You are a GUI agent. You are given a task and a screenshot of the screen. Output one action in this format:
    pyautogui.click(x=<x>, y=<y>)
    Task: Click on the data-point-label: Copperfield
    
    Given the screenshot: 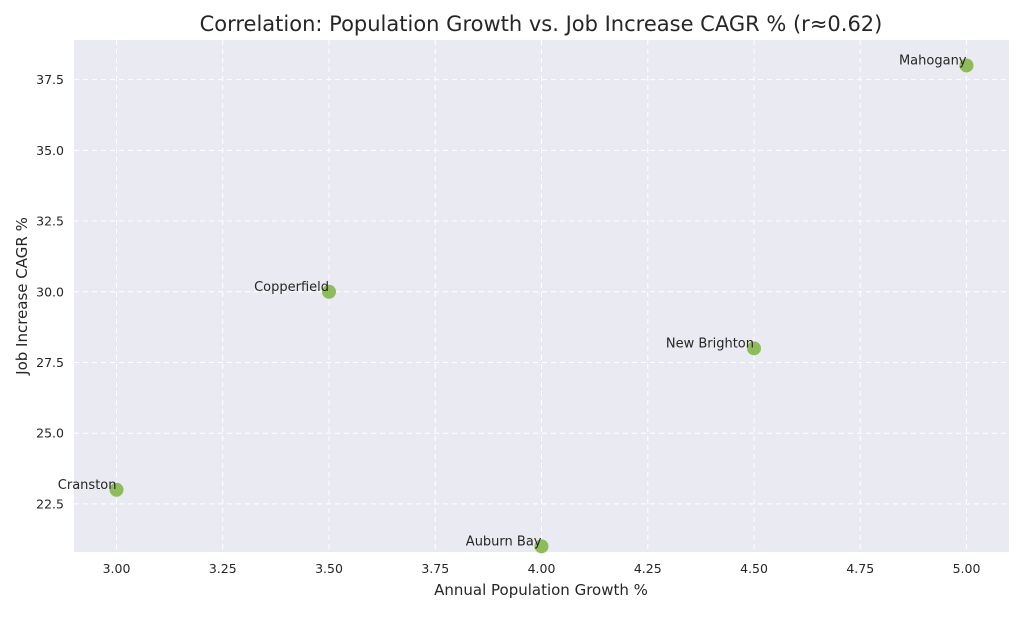 What is the action you would take?
    pyautogui.click(x=291, y=287)
    